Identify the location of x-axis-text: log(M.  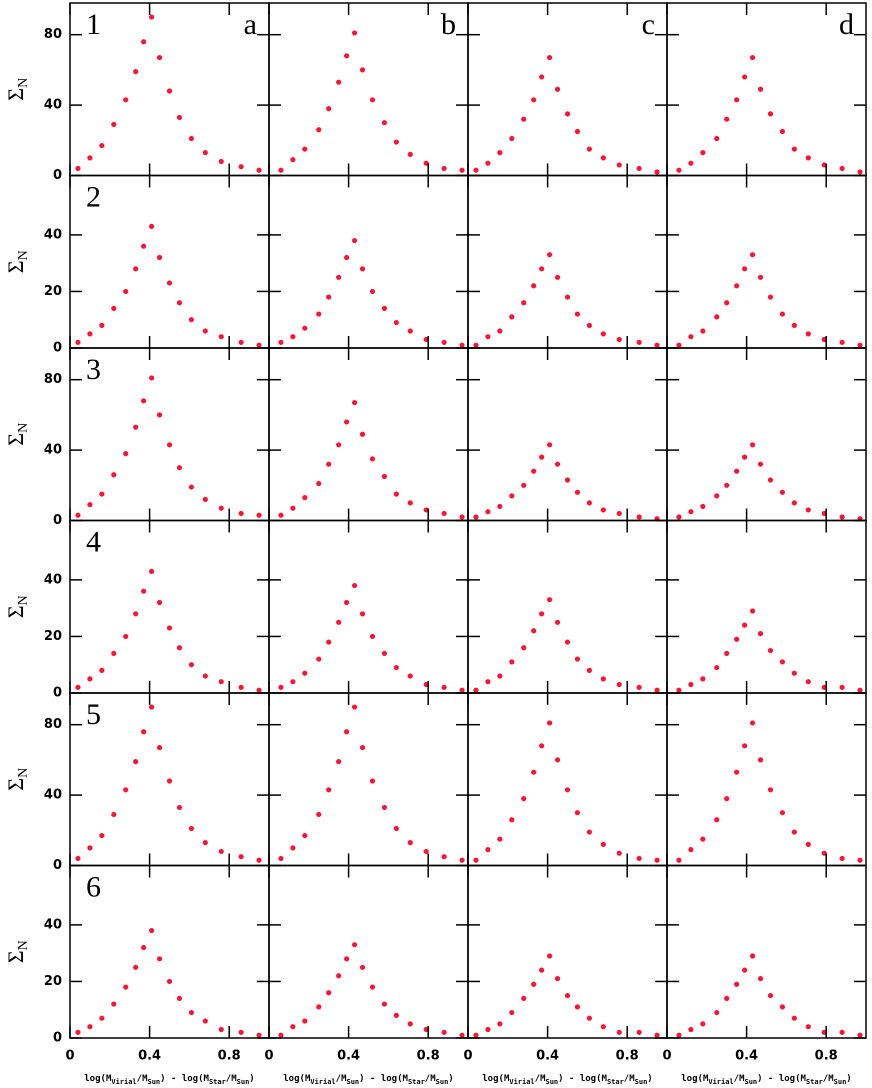
(695, 1079).